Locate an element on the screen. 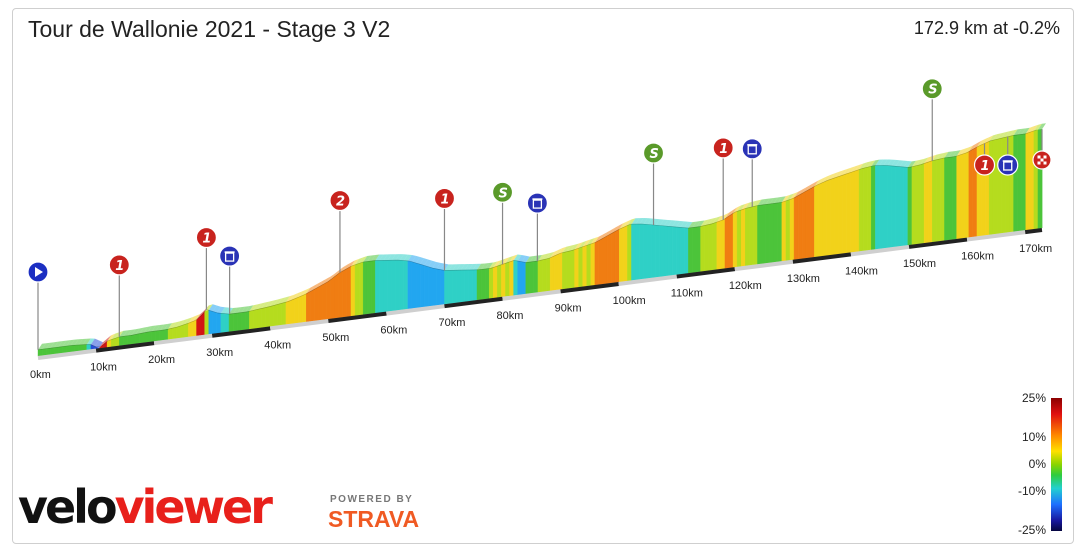  x-tick-label: 70km is located at coordinates (451, 323).